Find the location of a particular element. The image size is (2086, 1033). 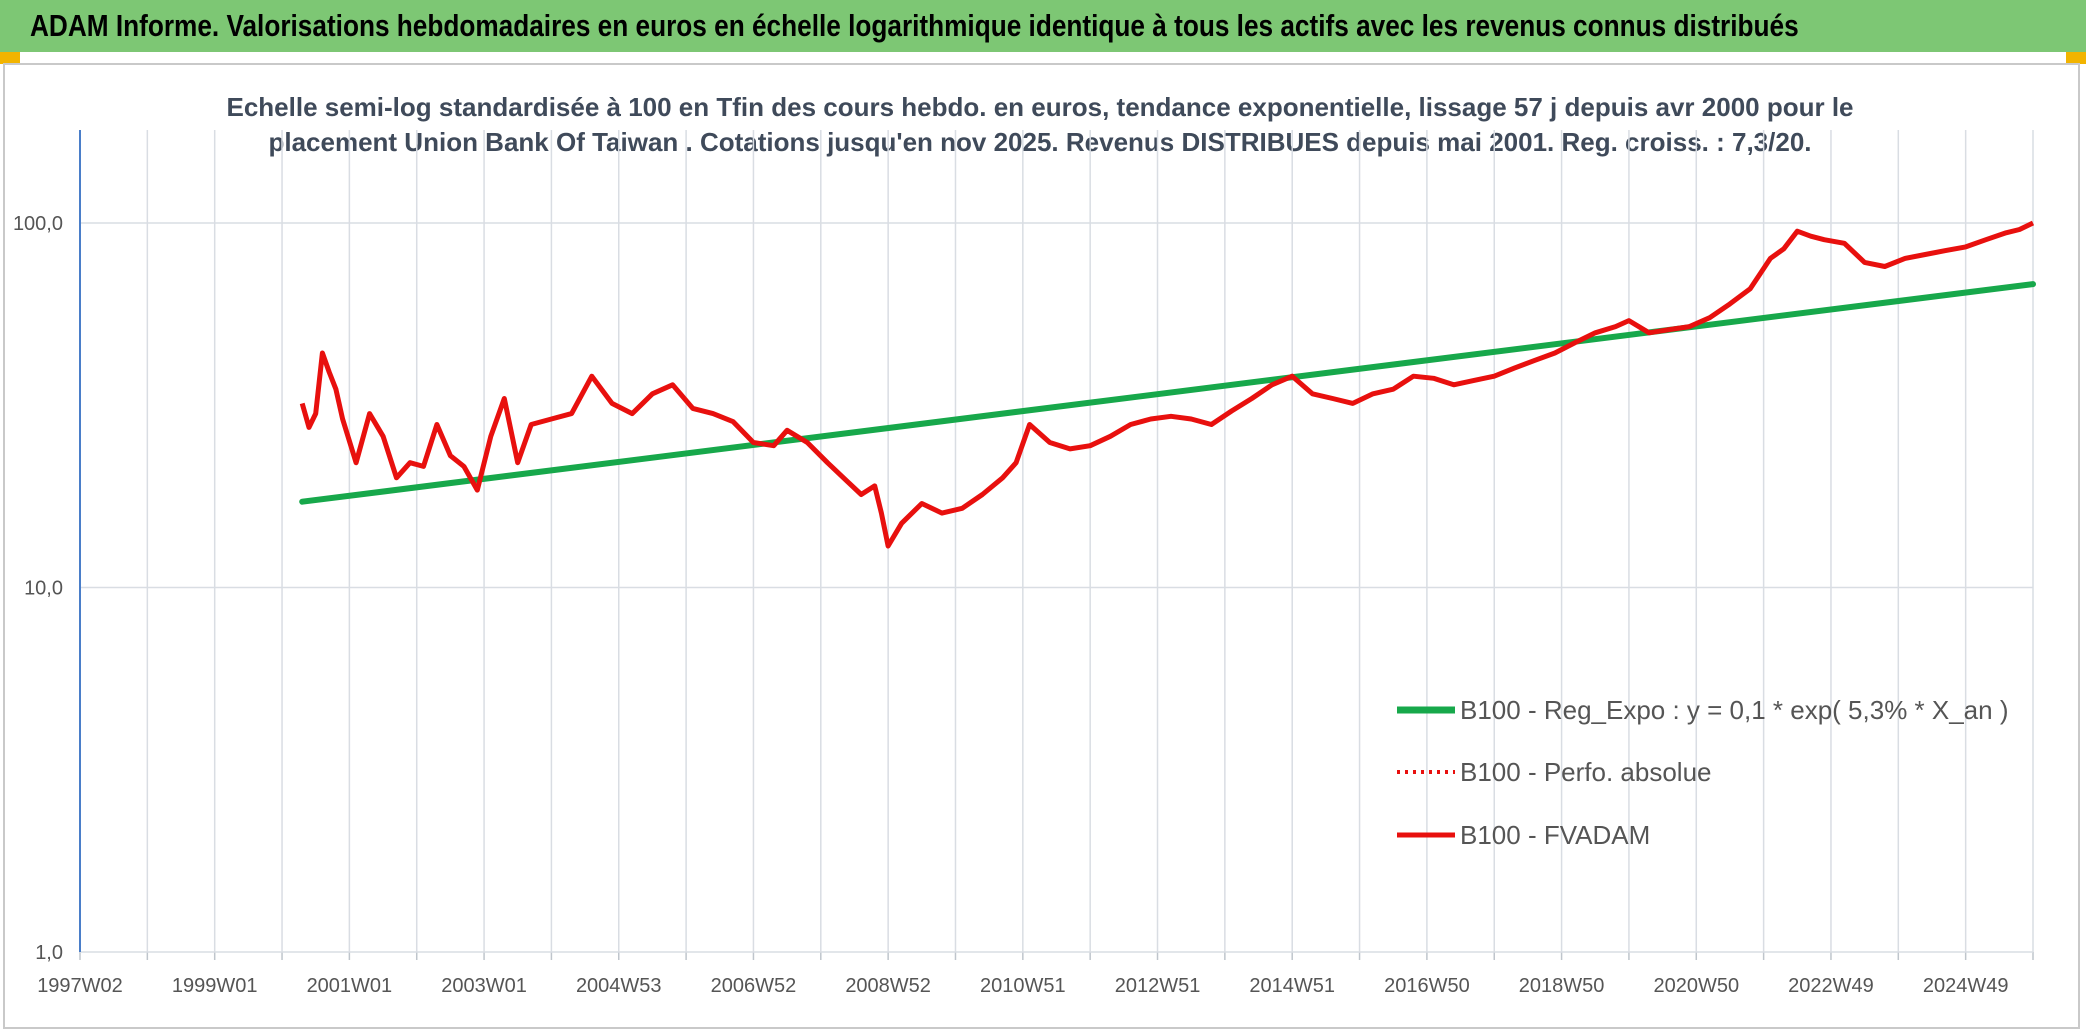

x-tick-label: 2014W51 is located at coordinates (1292, 986).